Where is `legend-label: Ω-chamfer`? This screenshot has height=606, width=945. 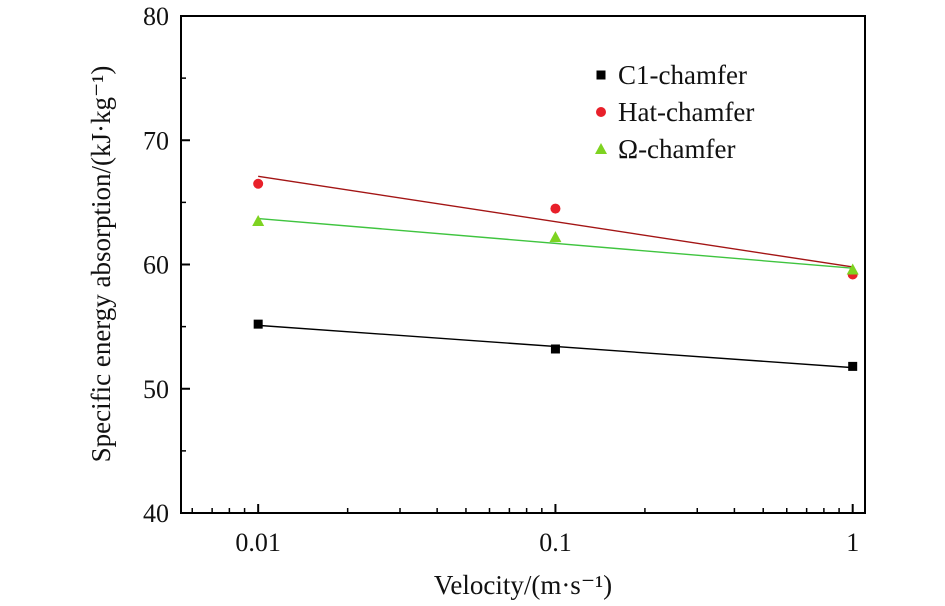 legend-label: Ω-chamfer is located at coordinates (677, 149).